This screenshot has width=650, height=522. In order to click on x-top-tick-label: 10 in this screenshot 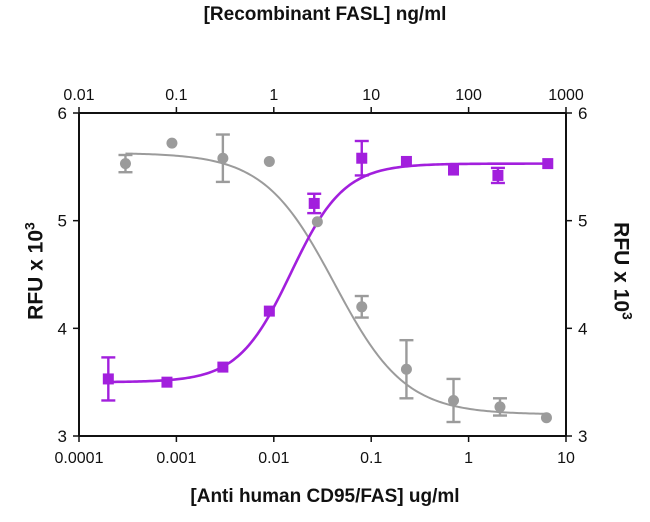, I will do `click(371, 95)`.